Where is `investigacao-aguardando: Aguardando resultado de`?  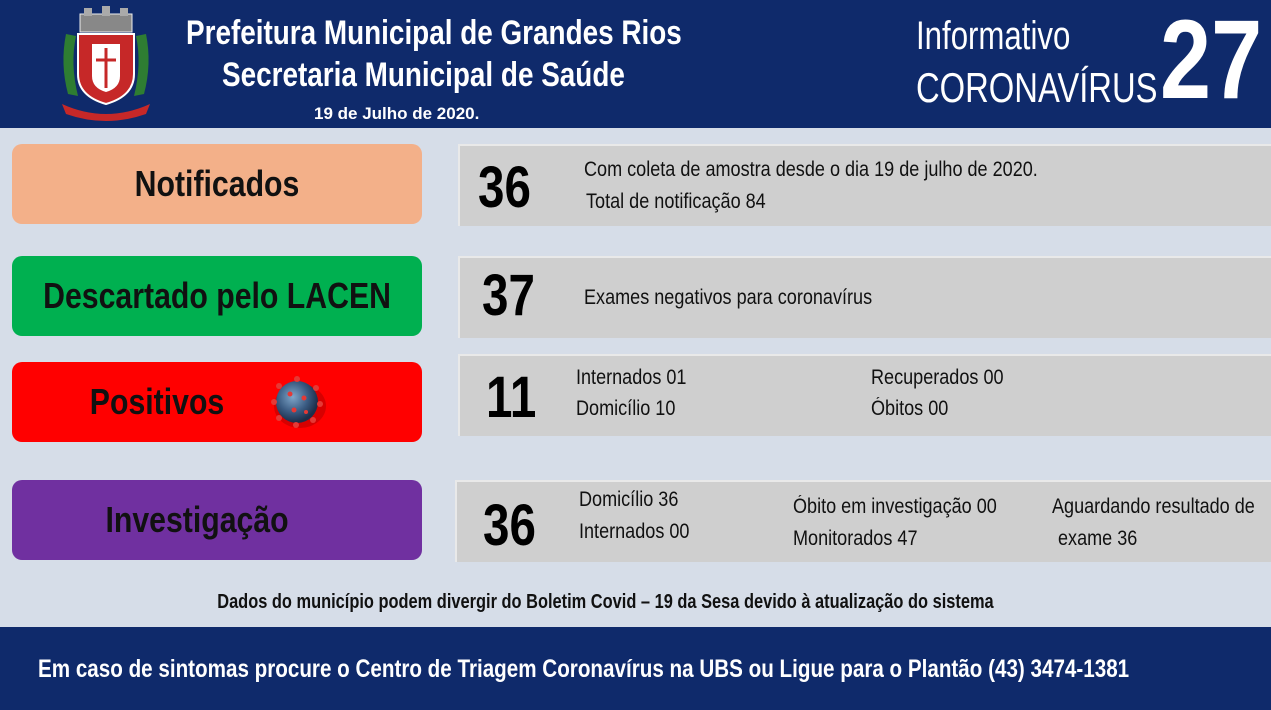 investigacao-aguardando: Aguardando resultado de is located at coordinates (1153, 506).